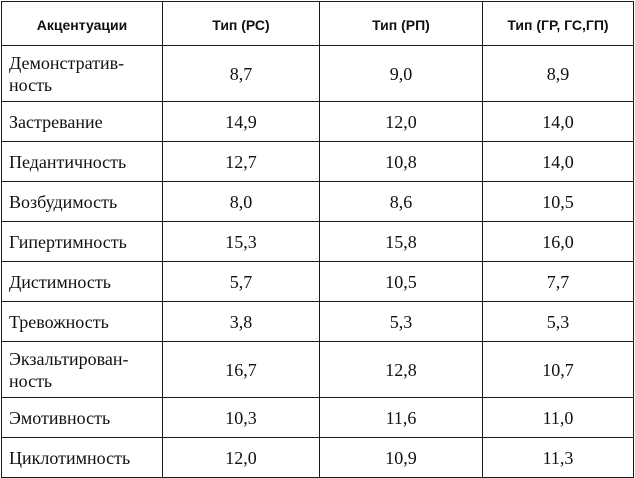 This screenshot has width=635, height=478. Describe the element at coordinates (558, 457) in the screenshot. I see `value-gr-gs-gp: 11,3` at that location.